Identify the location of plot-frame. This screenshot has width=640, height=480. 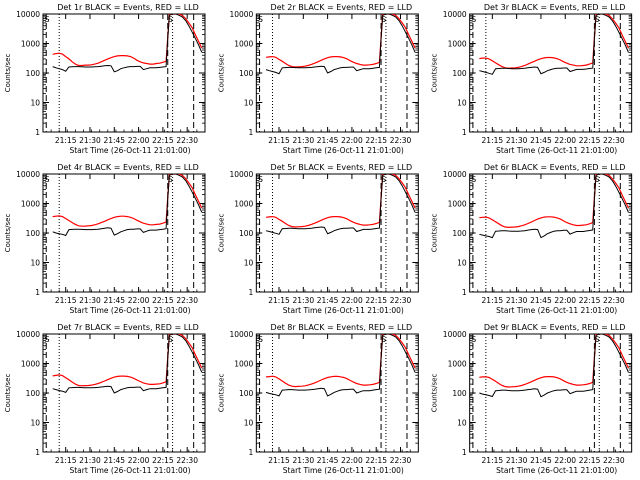
(337, 73).